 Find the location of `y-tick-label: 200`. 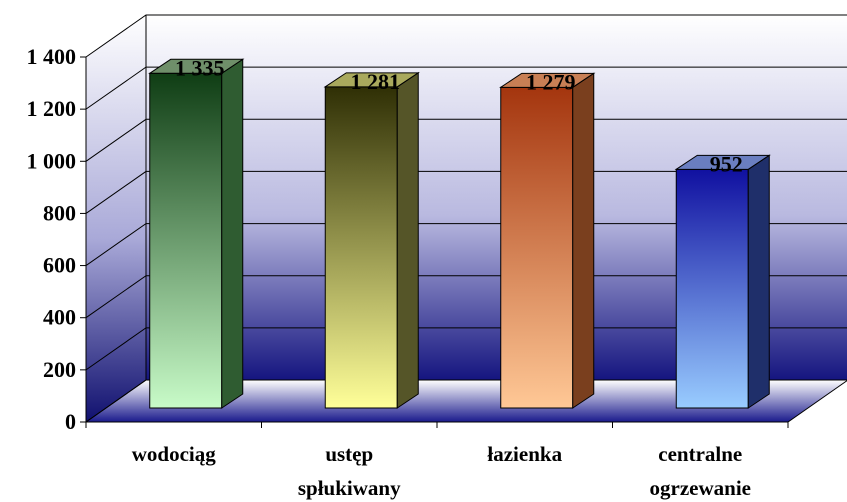

y-tick-label: 200 is located at coordinates (59, 369).